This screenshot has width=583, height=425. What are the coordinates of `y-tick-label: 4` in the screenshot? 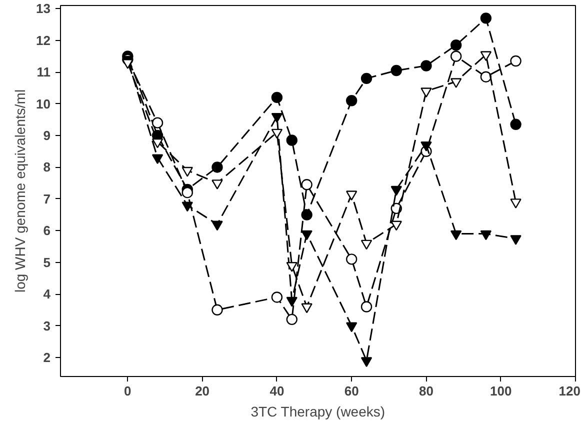 It's located at (47, 294).